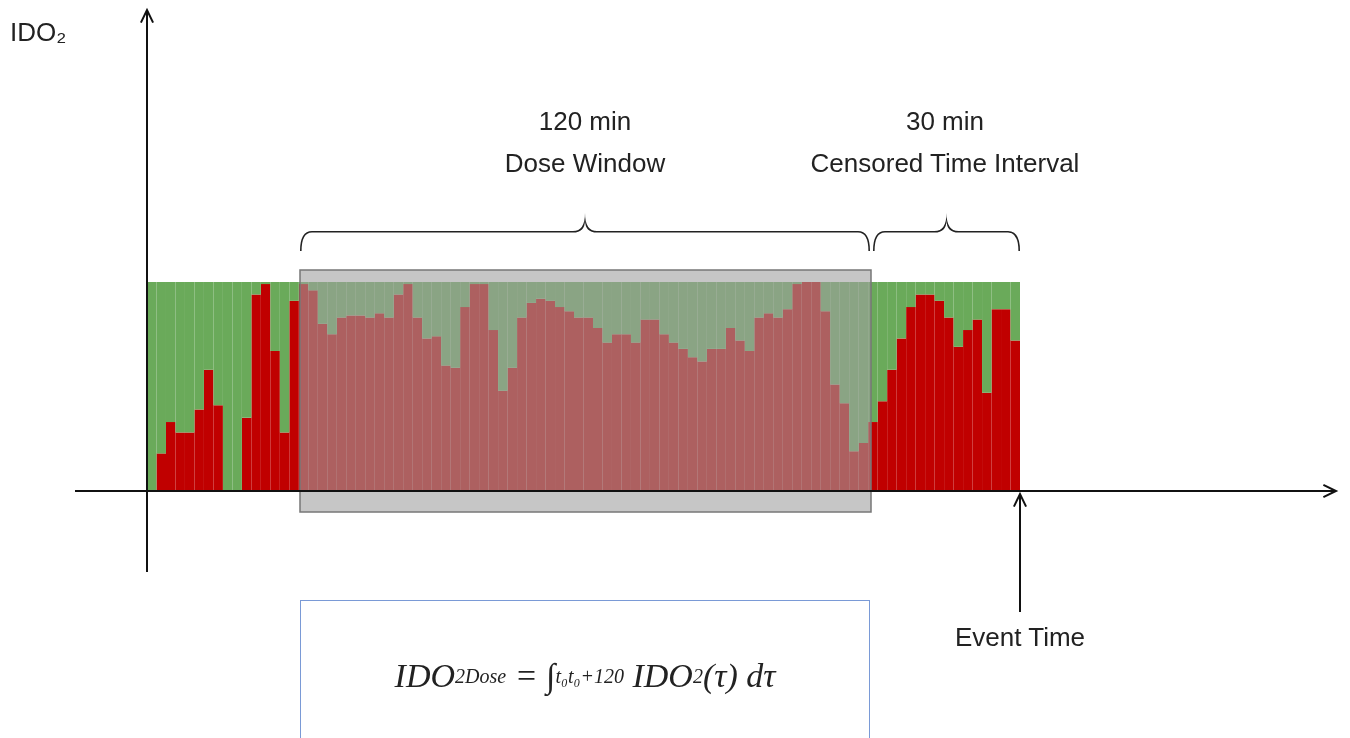  I want to click on text: IDO₂, so click(38, 32).